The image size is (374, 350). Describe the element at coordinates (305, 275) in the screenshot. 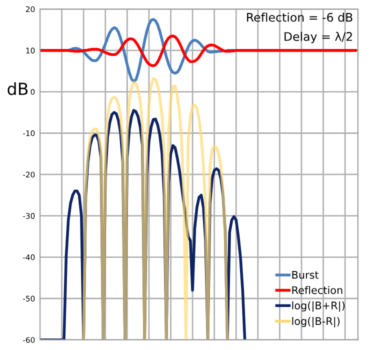

I see `legend-label: Burst` at that location.